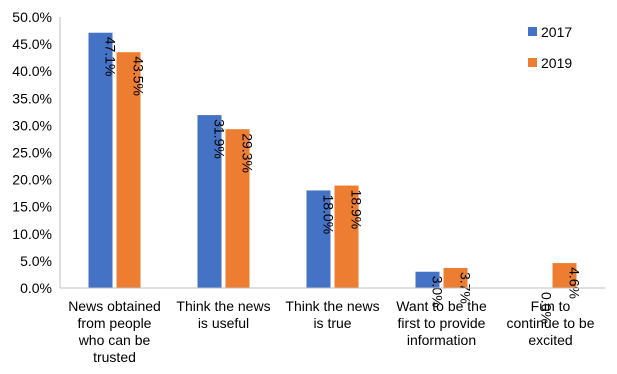 This screenshot has height=374, width=617. Describe the element at coordinates (36, 288) in the screenshot. I see `y-tick-label: 0.0%` at that location.